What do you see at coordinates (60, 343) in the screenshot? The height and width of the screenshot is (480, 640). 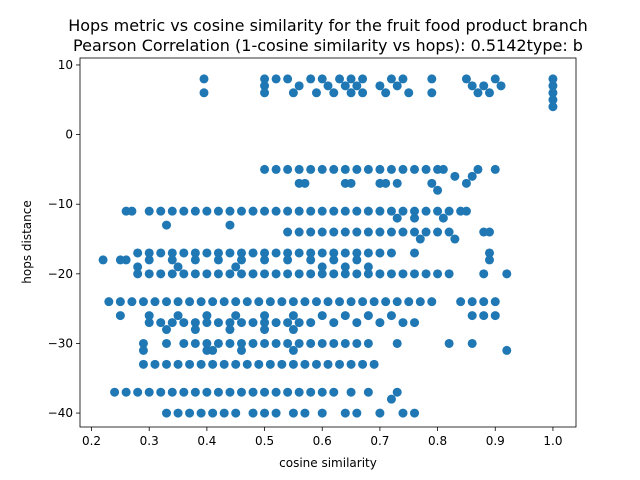 I see `y-tick-label: −30` at bounding box center [60, 343].